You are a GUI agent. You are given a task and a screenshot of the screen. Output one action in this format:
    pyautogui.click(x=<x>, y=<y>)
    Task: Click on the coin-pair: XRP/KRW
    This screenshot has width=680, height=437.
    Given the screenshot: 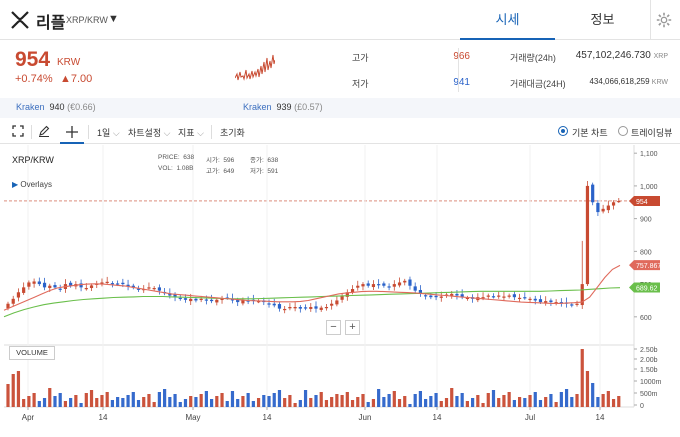 What is the action you would take?
    pyautogui.click(x=87, y=20)
    